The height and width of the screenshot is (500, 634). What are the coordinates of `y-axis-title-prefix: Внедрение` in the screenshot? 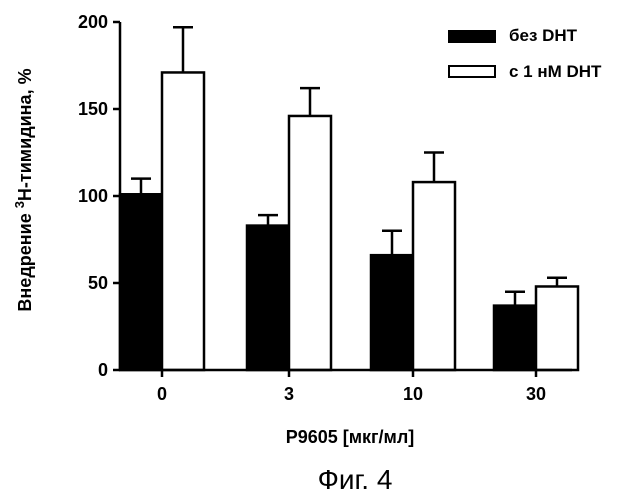 It's located at (25, 259).